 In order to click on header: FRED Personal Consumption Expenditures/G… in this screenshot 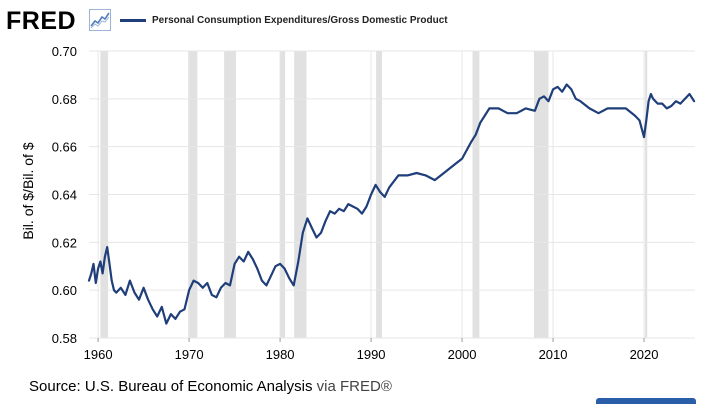, I will do `click(355, 20)`.